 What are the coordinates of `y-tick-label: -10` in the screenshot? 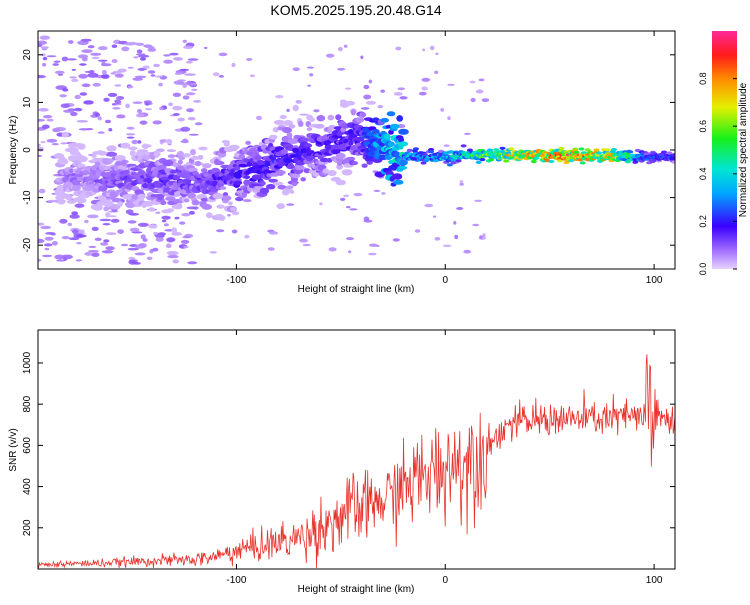 It's located at (27, 197).